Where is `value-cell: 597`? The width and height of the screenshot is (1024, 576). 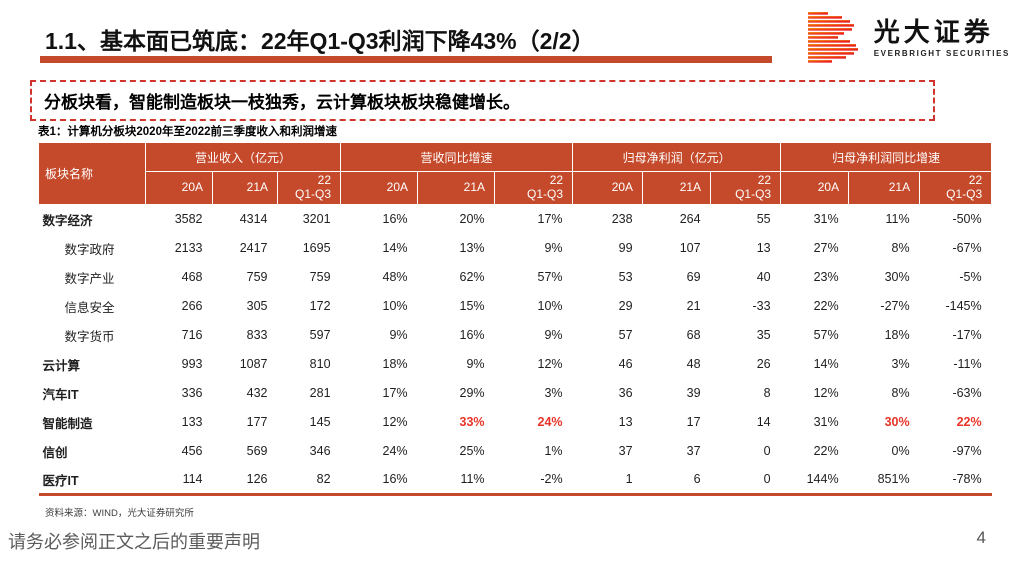
value-cell: 597 is located at coordinates (320, 335).